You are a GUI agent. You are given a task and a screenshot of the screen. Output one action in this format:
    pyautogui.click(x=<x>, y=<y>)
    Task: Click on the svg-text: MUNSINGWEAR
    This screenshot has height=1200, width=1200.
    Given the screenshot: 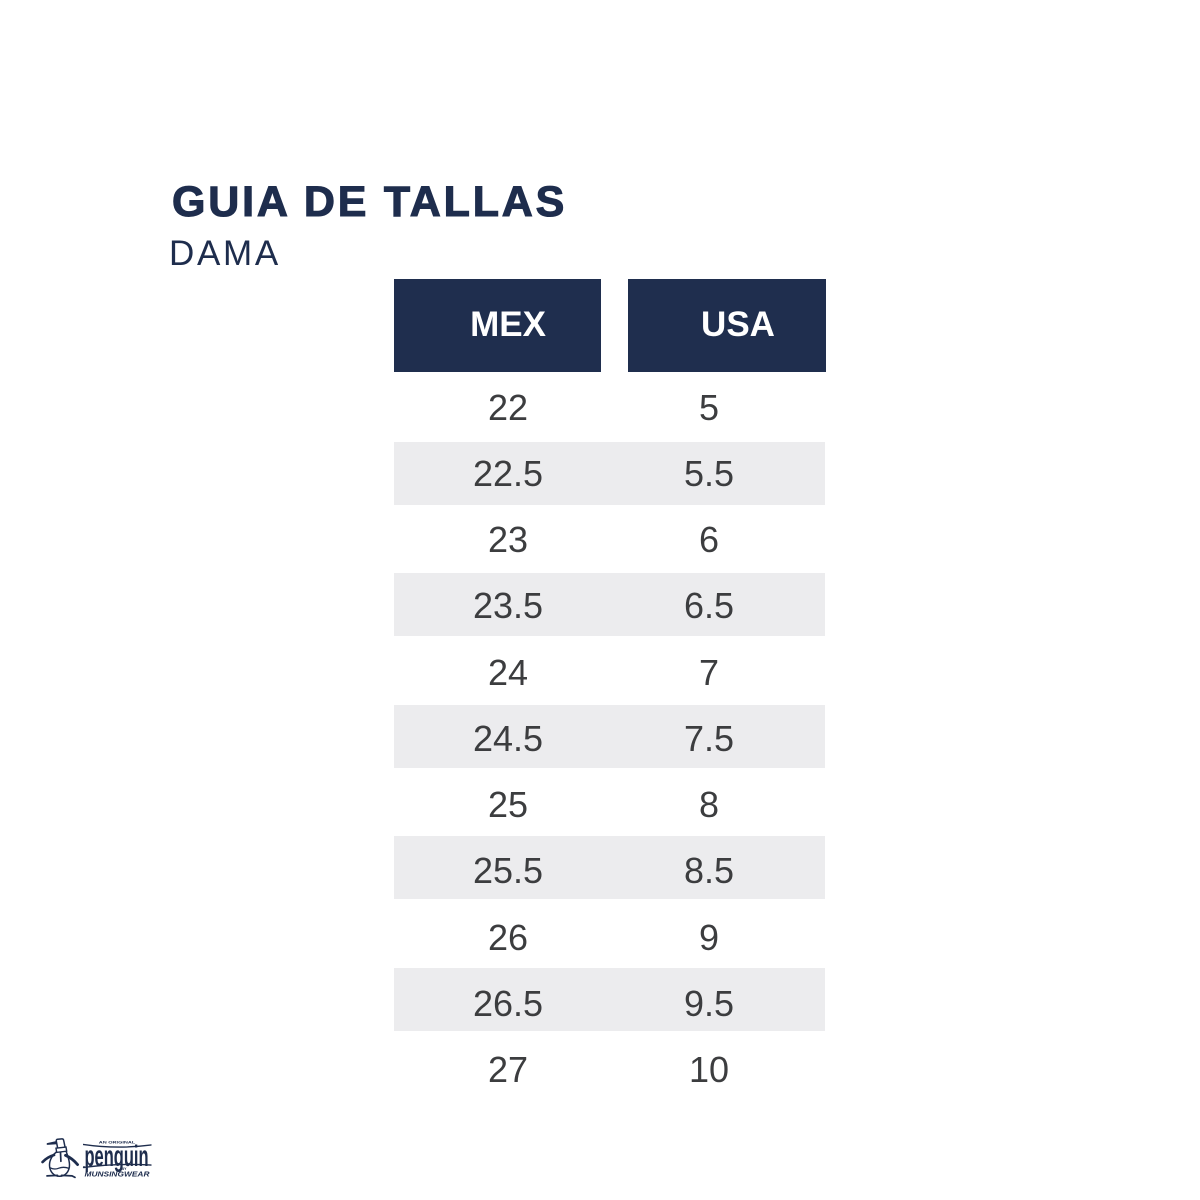 What is the action you would take?
    pyautogui.click(x=118, y=1173)
    